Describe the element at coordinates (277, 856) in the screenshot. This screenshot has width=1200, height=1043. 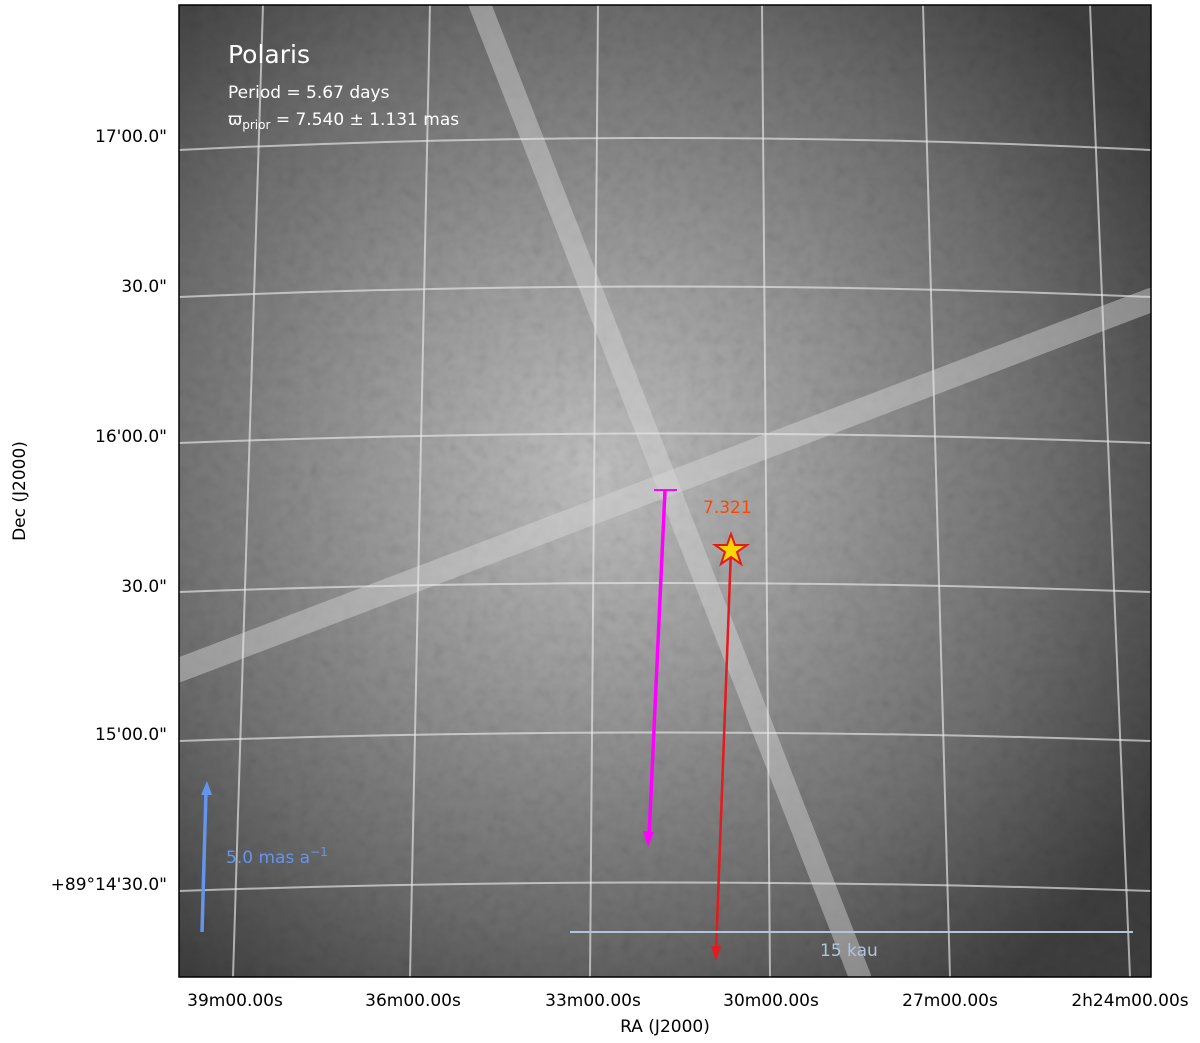
I see `pm-scale-label: 5.0 mas a−1` at that location.